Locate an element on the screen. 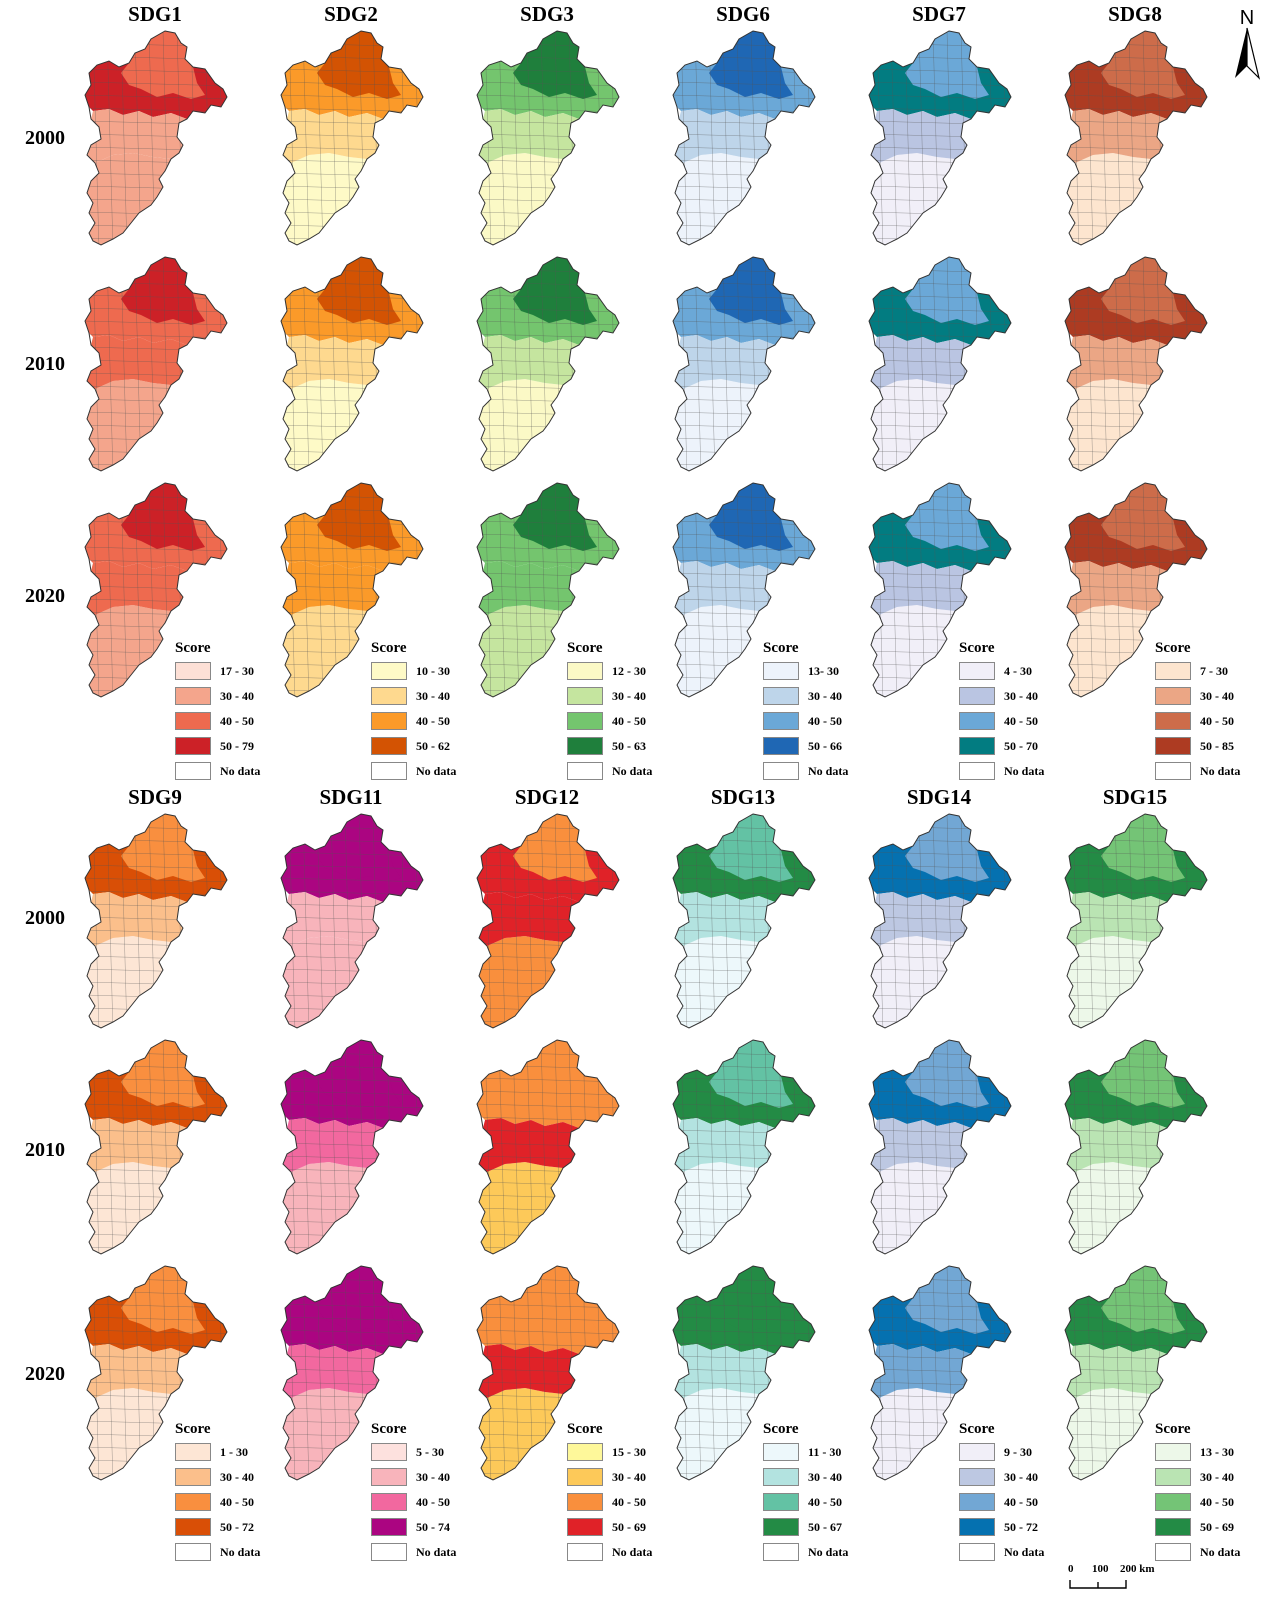 The image size is (1267, 1601). legend-sdg12: Score 15 - 30 30 - 40 40 - 50 50 - 69 No data is located at coordinates (617, 1491).